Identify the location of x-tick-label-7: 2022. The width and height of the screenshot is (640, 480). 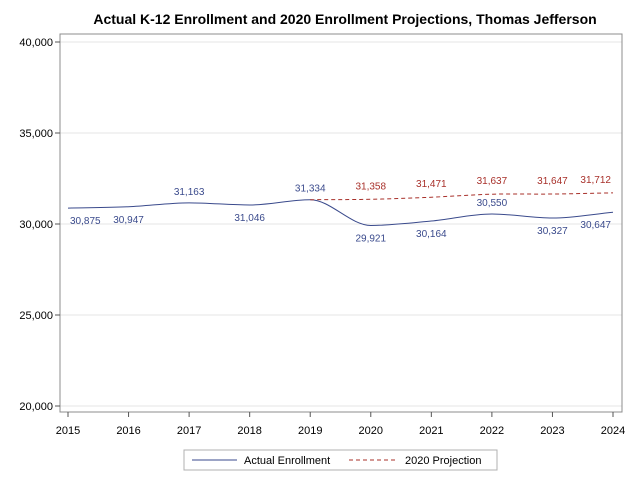
(492, 431).